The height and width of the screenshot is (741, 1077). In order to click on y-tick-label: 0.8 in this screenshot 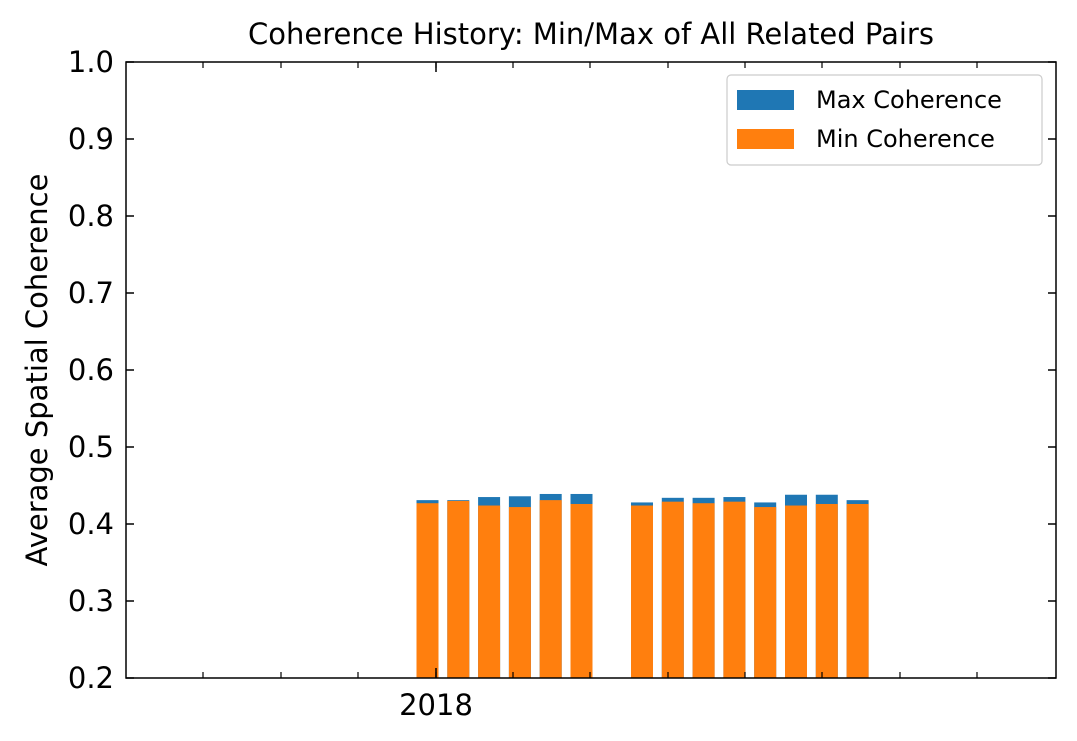, I will do `click(91, 216)`.